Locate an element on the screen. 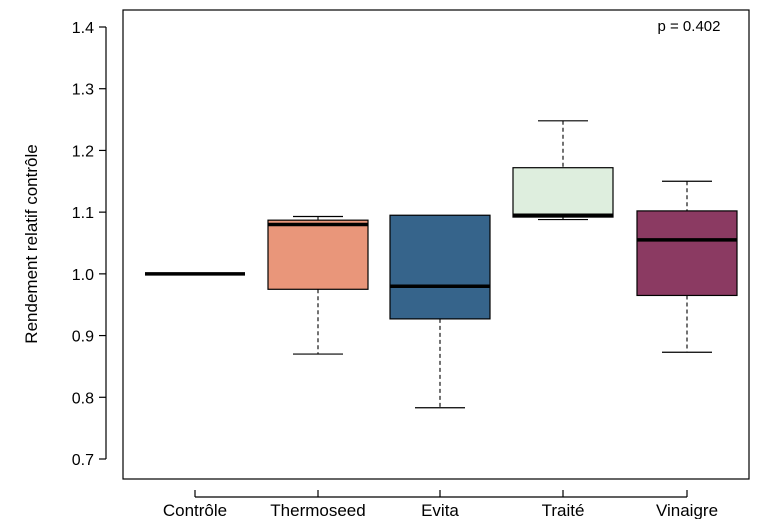 The height and width of the screenshot is (519, 776). x-tick-label: Contrôle is located at coordinates (195, 510).